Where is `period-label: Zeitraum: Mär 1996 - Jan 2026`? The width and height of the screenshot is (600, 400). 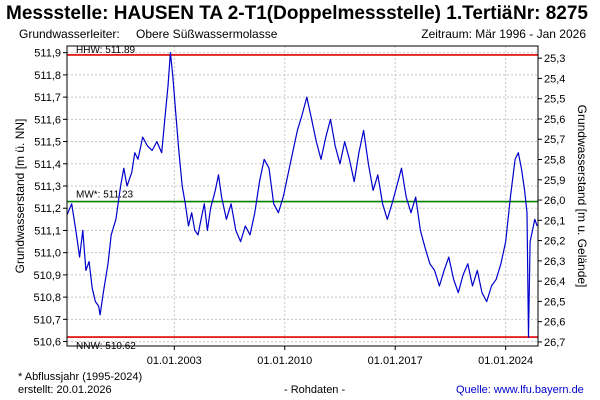 period-label: Zeitraum: Mär 1996 - Jan 2026 is located at coordinates (503, 34).